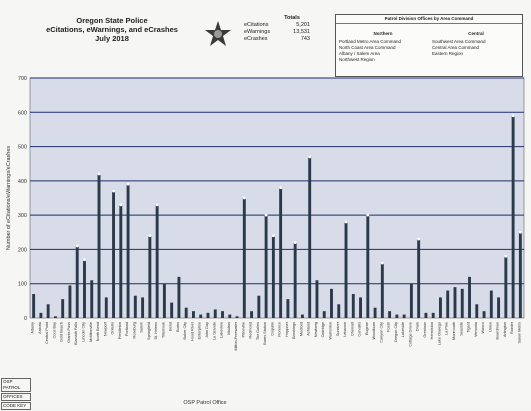  I want to click on x-tick-label: Woodburn, so click(374, 330).